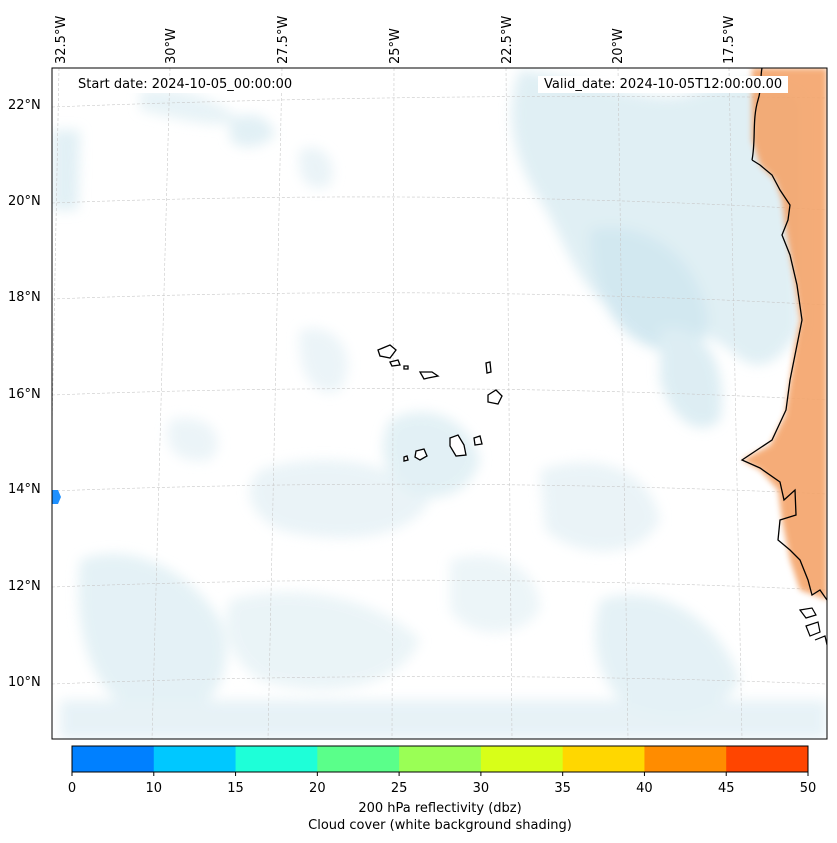 The image size is (837, 843). I want to click on lat-label-18n: 18°N, so click(24, 297).